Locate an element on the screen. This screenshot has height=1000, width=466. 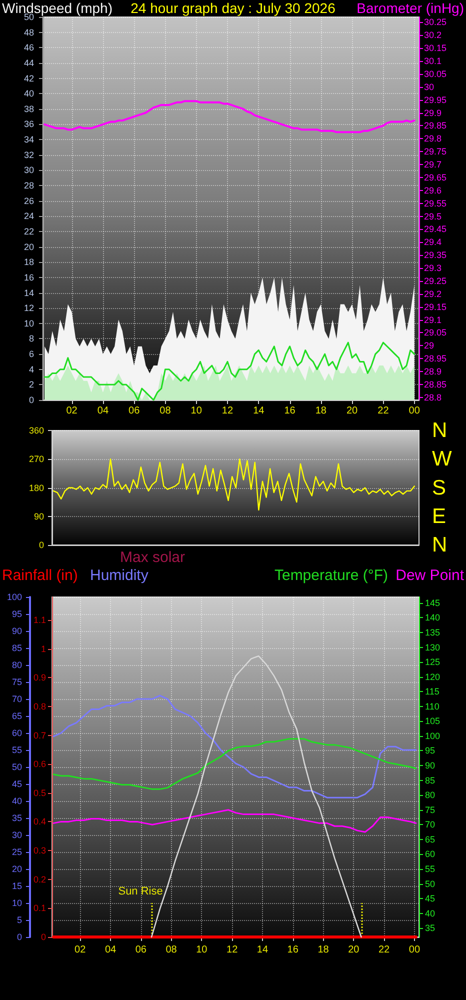
x-tick-label: 16 is located at coordinates (290, 411).